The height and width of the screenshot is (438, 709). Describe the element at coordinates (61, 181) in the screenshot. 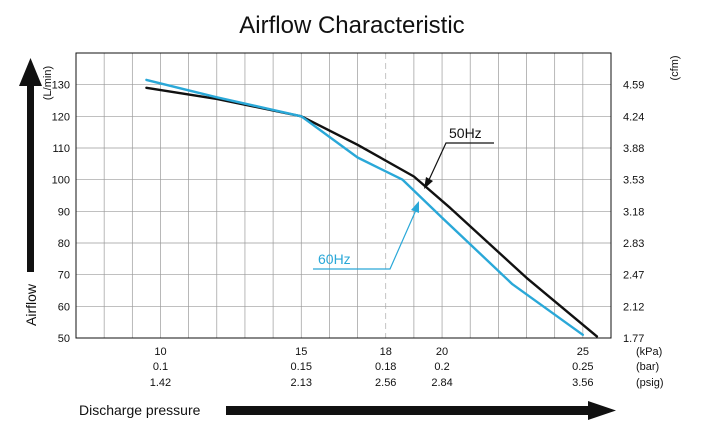

I see `y-tick-label-left: 100` at that location.